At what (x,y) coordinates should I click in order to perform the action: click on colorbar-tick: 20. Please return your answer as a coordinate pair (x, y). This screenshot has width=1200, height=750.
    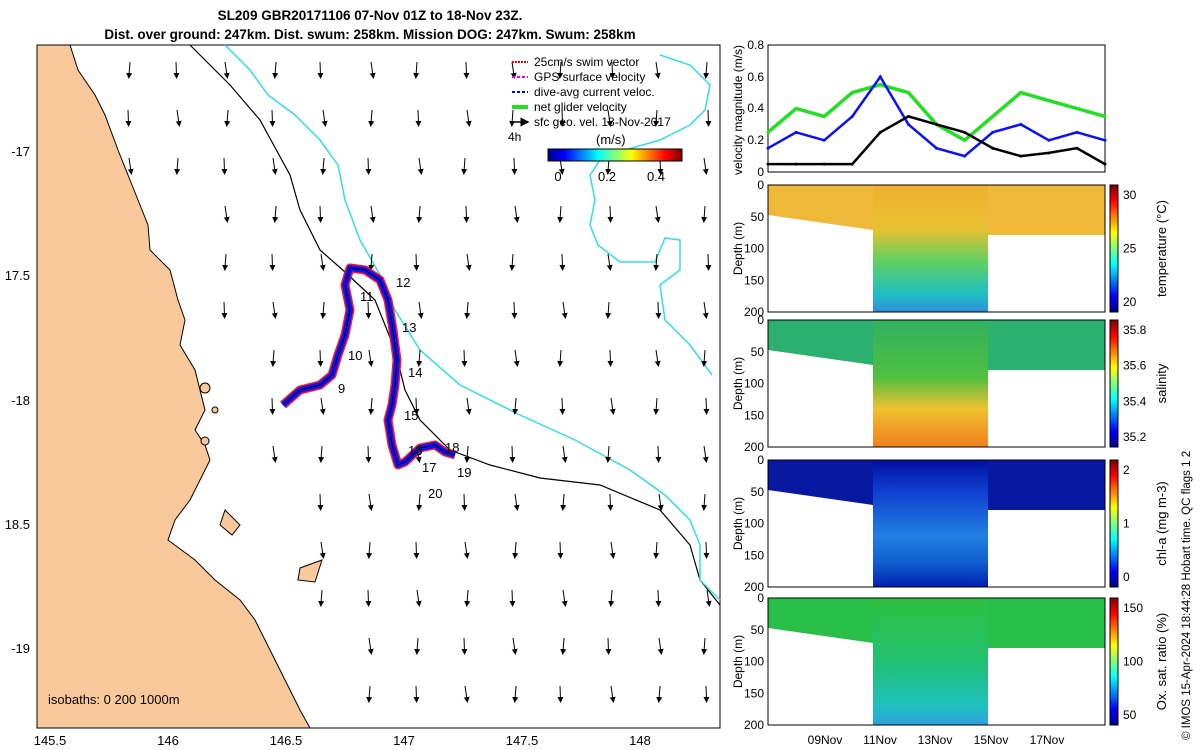
    Looking at the image, I should click on (1130, 302).